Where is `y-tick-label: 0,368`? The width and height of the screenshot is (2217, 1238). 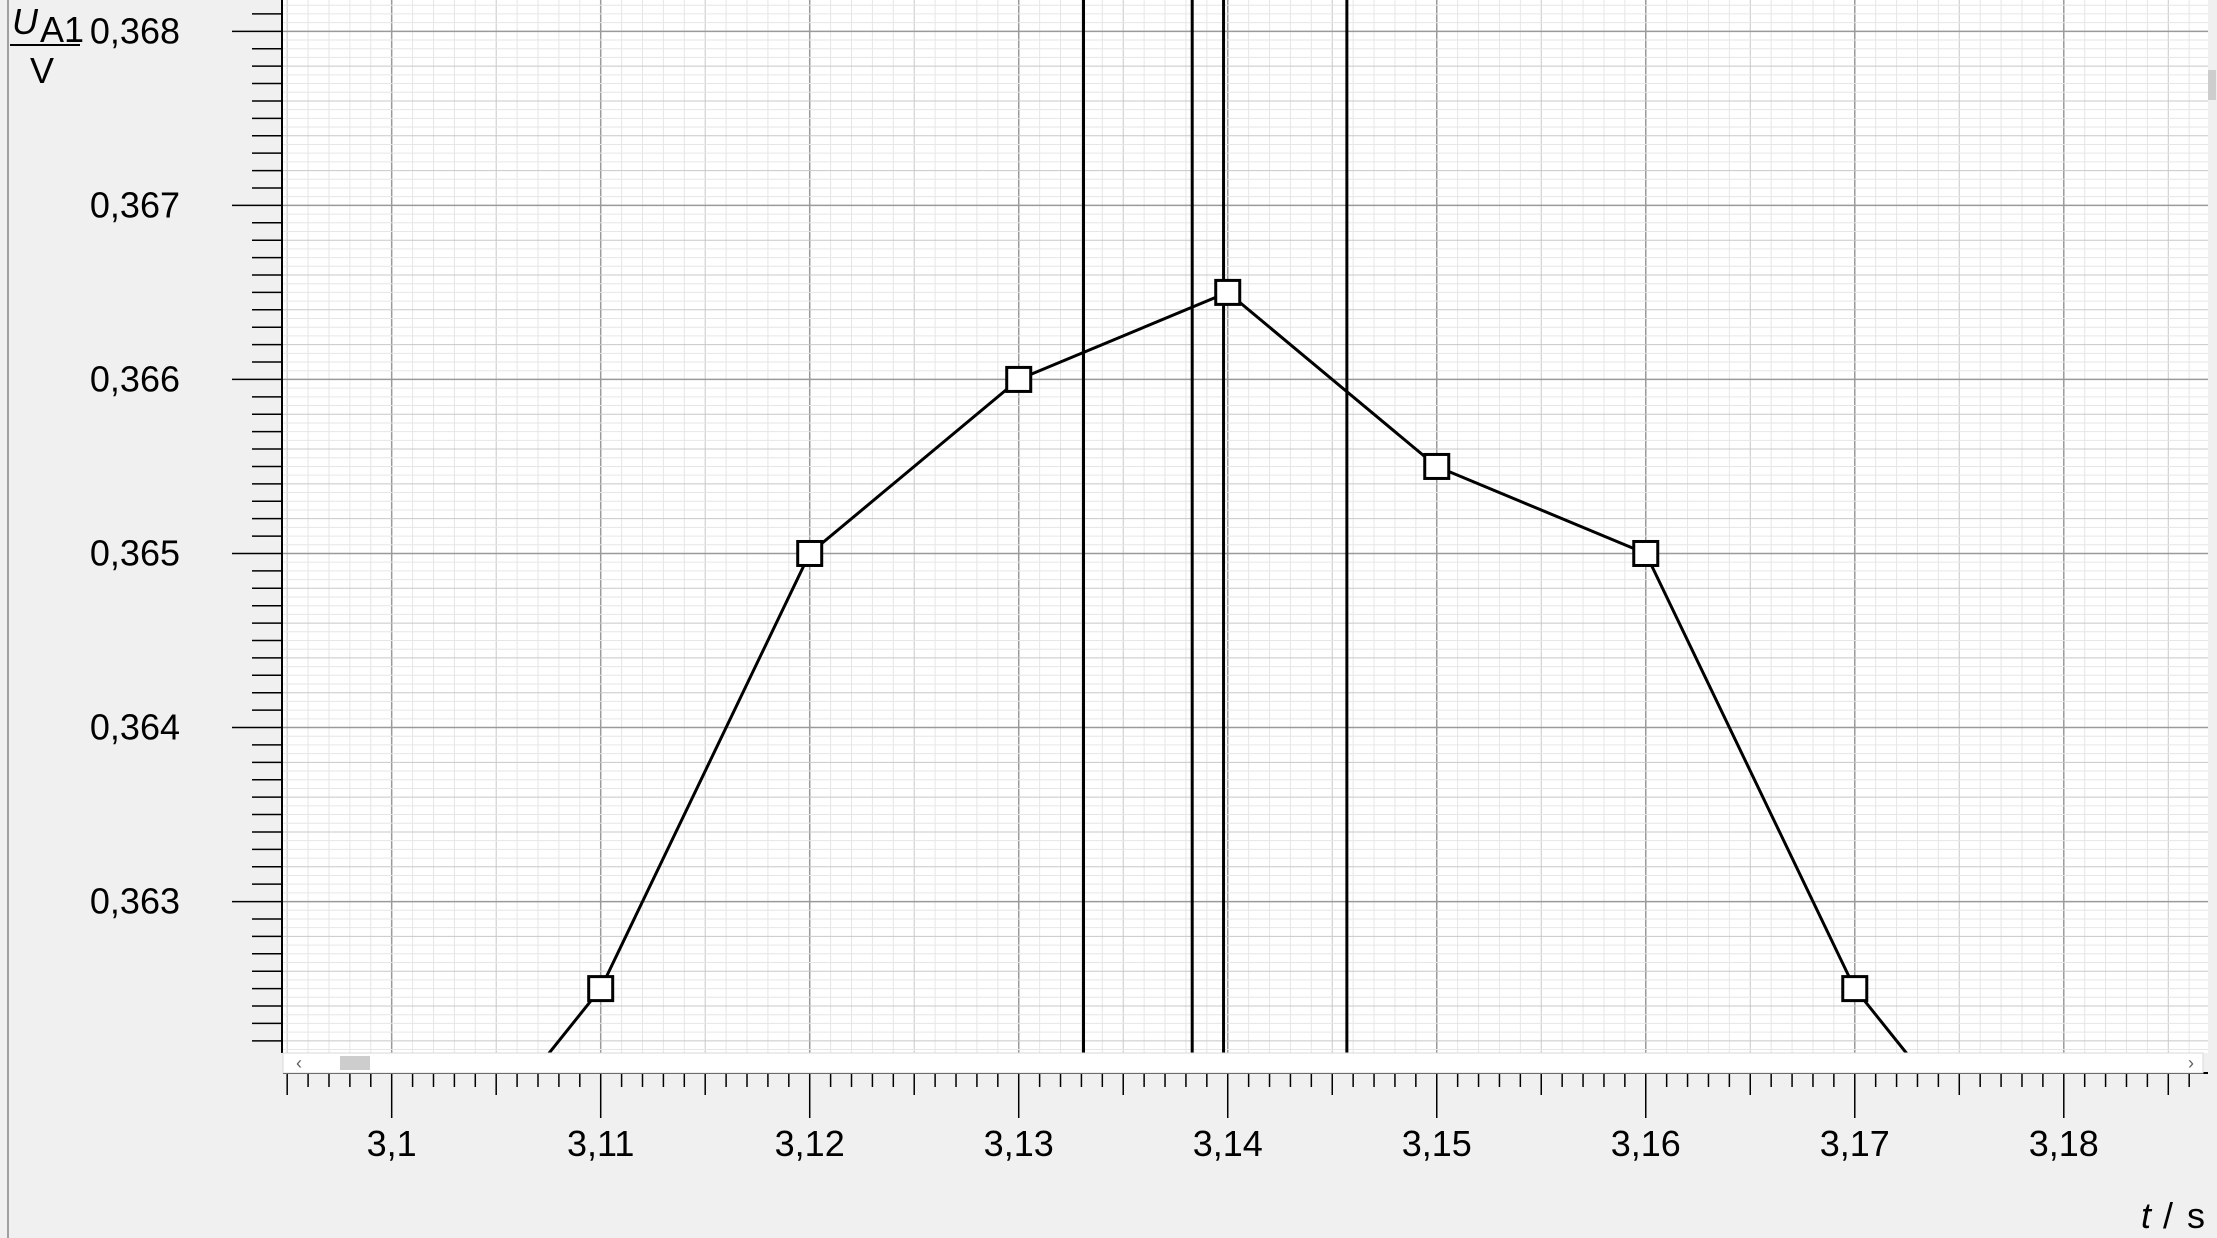 y-tick-label: 0,368 is located at coordinates (135, 30).